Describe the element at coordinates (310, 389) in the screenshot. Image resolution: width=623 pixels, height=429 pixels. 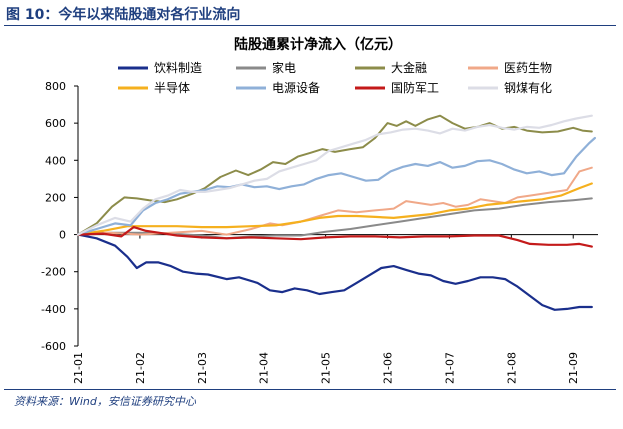
I see `bottom-rule` at that location.